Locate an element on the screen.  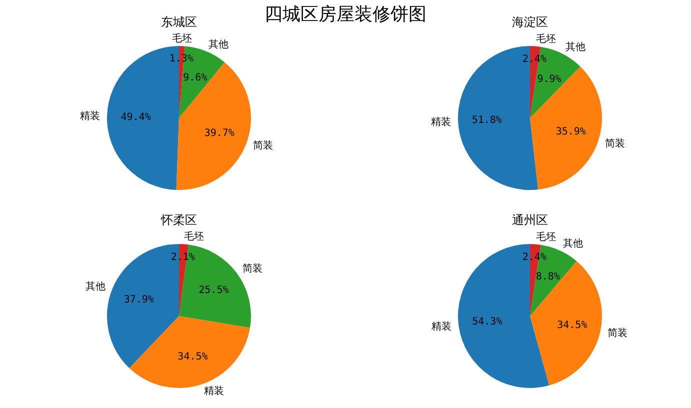
chart-title: 通州区 is located at coordinates (530, 220).